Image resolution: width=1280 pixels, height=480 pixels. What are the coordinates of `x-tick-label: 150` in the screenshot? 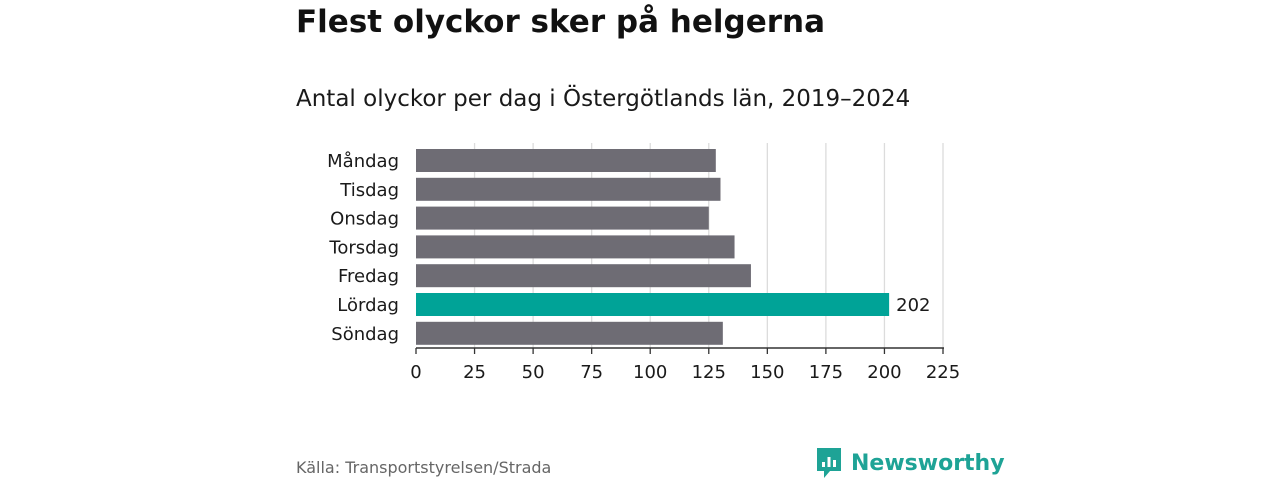 It's located at (767, 372).